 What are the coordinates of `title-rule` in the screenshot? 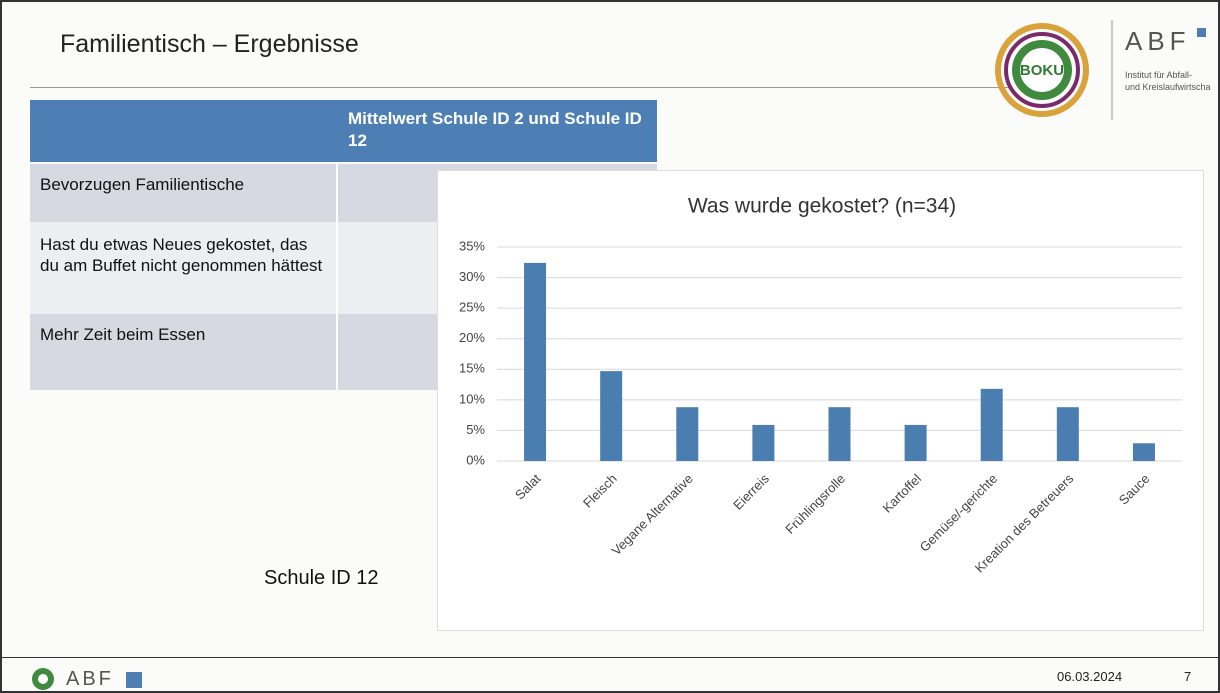 It's located at (520, 87).